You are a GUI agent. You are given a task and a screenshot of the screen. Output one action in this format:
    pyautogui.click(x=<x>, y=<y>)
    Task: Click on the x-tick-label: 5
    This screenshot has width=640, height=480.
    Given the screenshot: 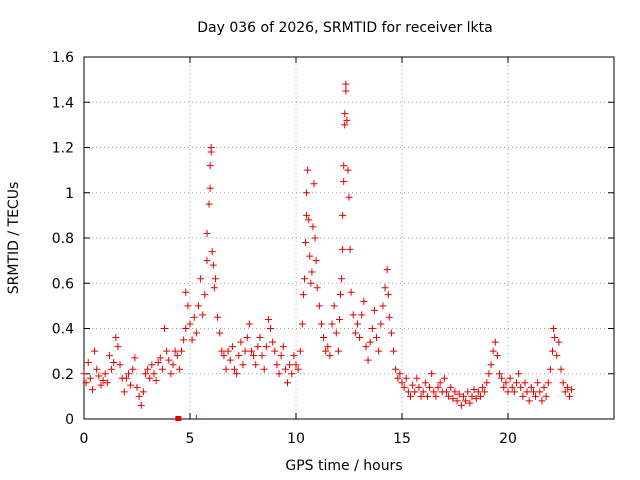 What is the action you would take?
    pyautogui.click(x=190, y=439)
    